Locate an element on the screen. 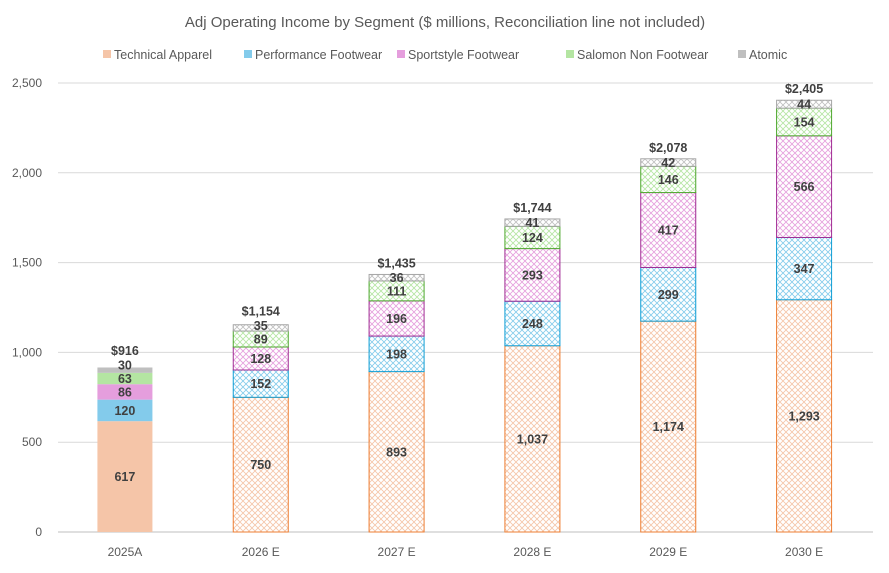 This screenshot has width=889, height=573. total-label: $1,435 is located at coordinates (396, 263).